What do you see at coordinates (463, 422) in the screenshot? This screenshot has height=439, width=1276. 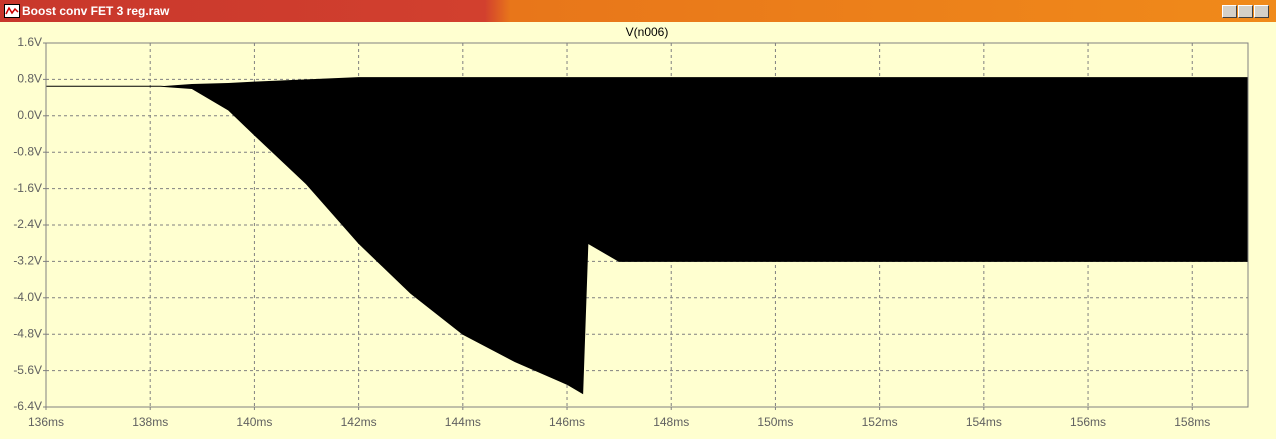 I see `x-tick-label: 144ms` at bounding box center [463, 422].